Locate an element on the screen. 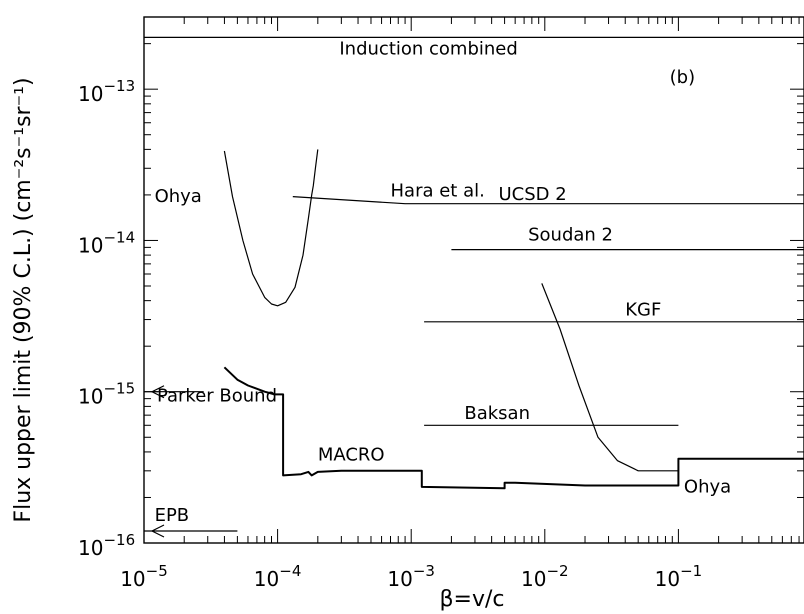  y-tick-label: 10−14 is located at coordinates (106, 242).